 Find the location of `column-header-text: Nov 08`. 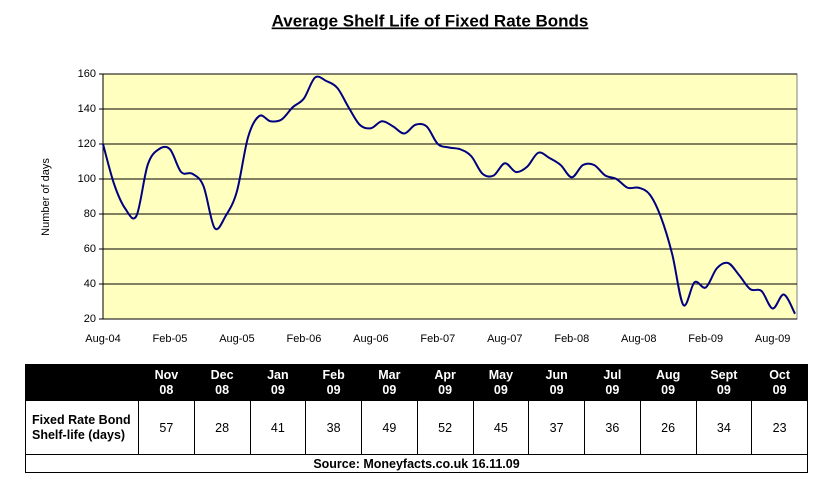

column-header-text: Nov 08 is located at coordinates (166, 382).